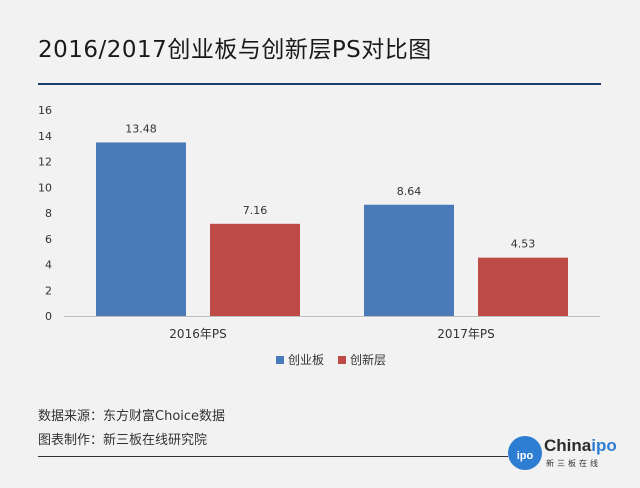 The height and width of the screenshot is (488, 640). I want to click on x-category-label: 2017年PS, so click(465, 334).